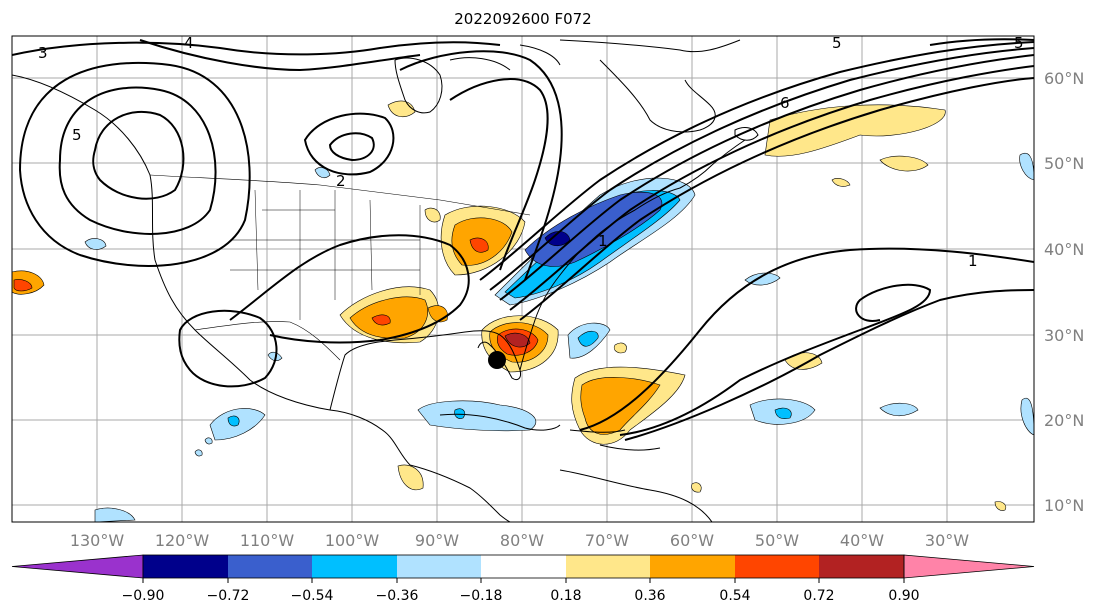  Describe the element at coordinates (143, 596) in the screenshot. I see `colorbar-tick-label: −0.90` at that location.